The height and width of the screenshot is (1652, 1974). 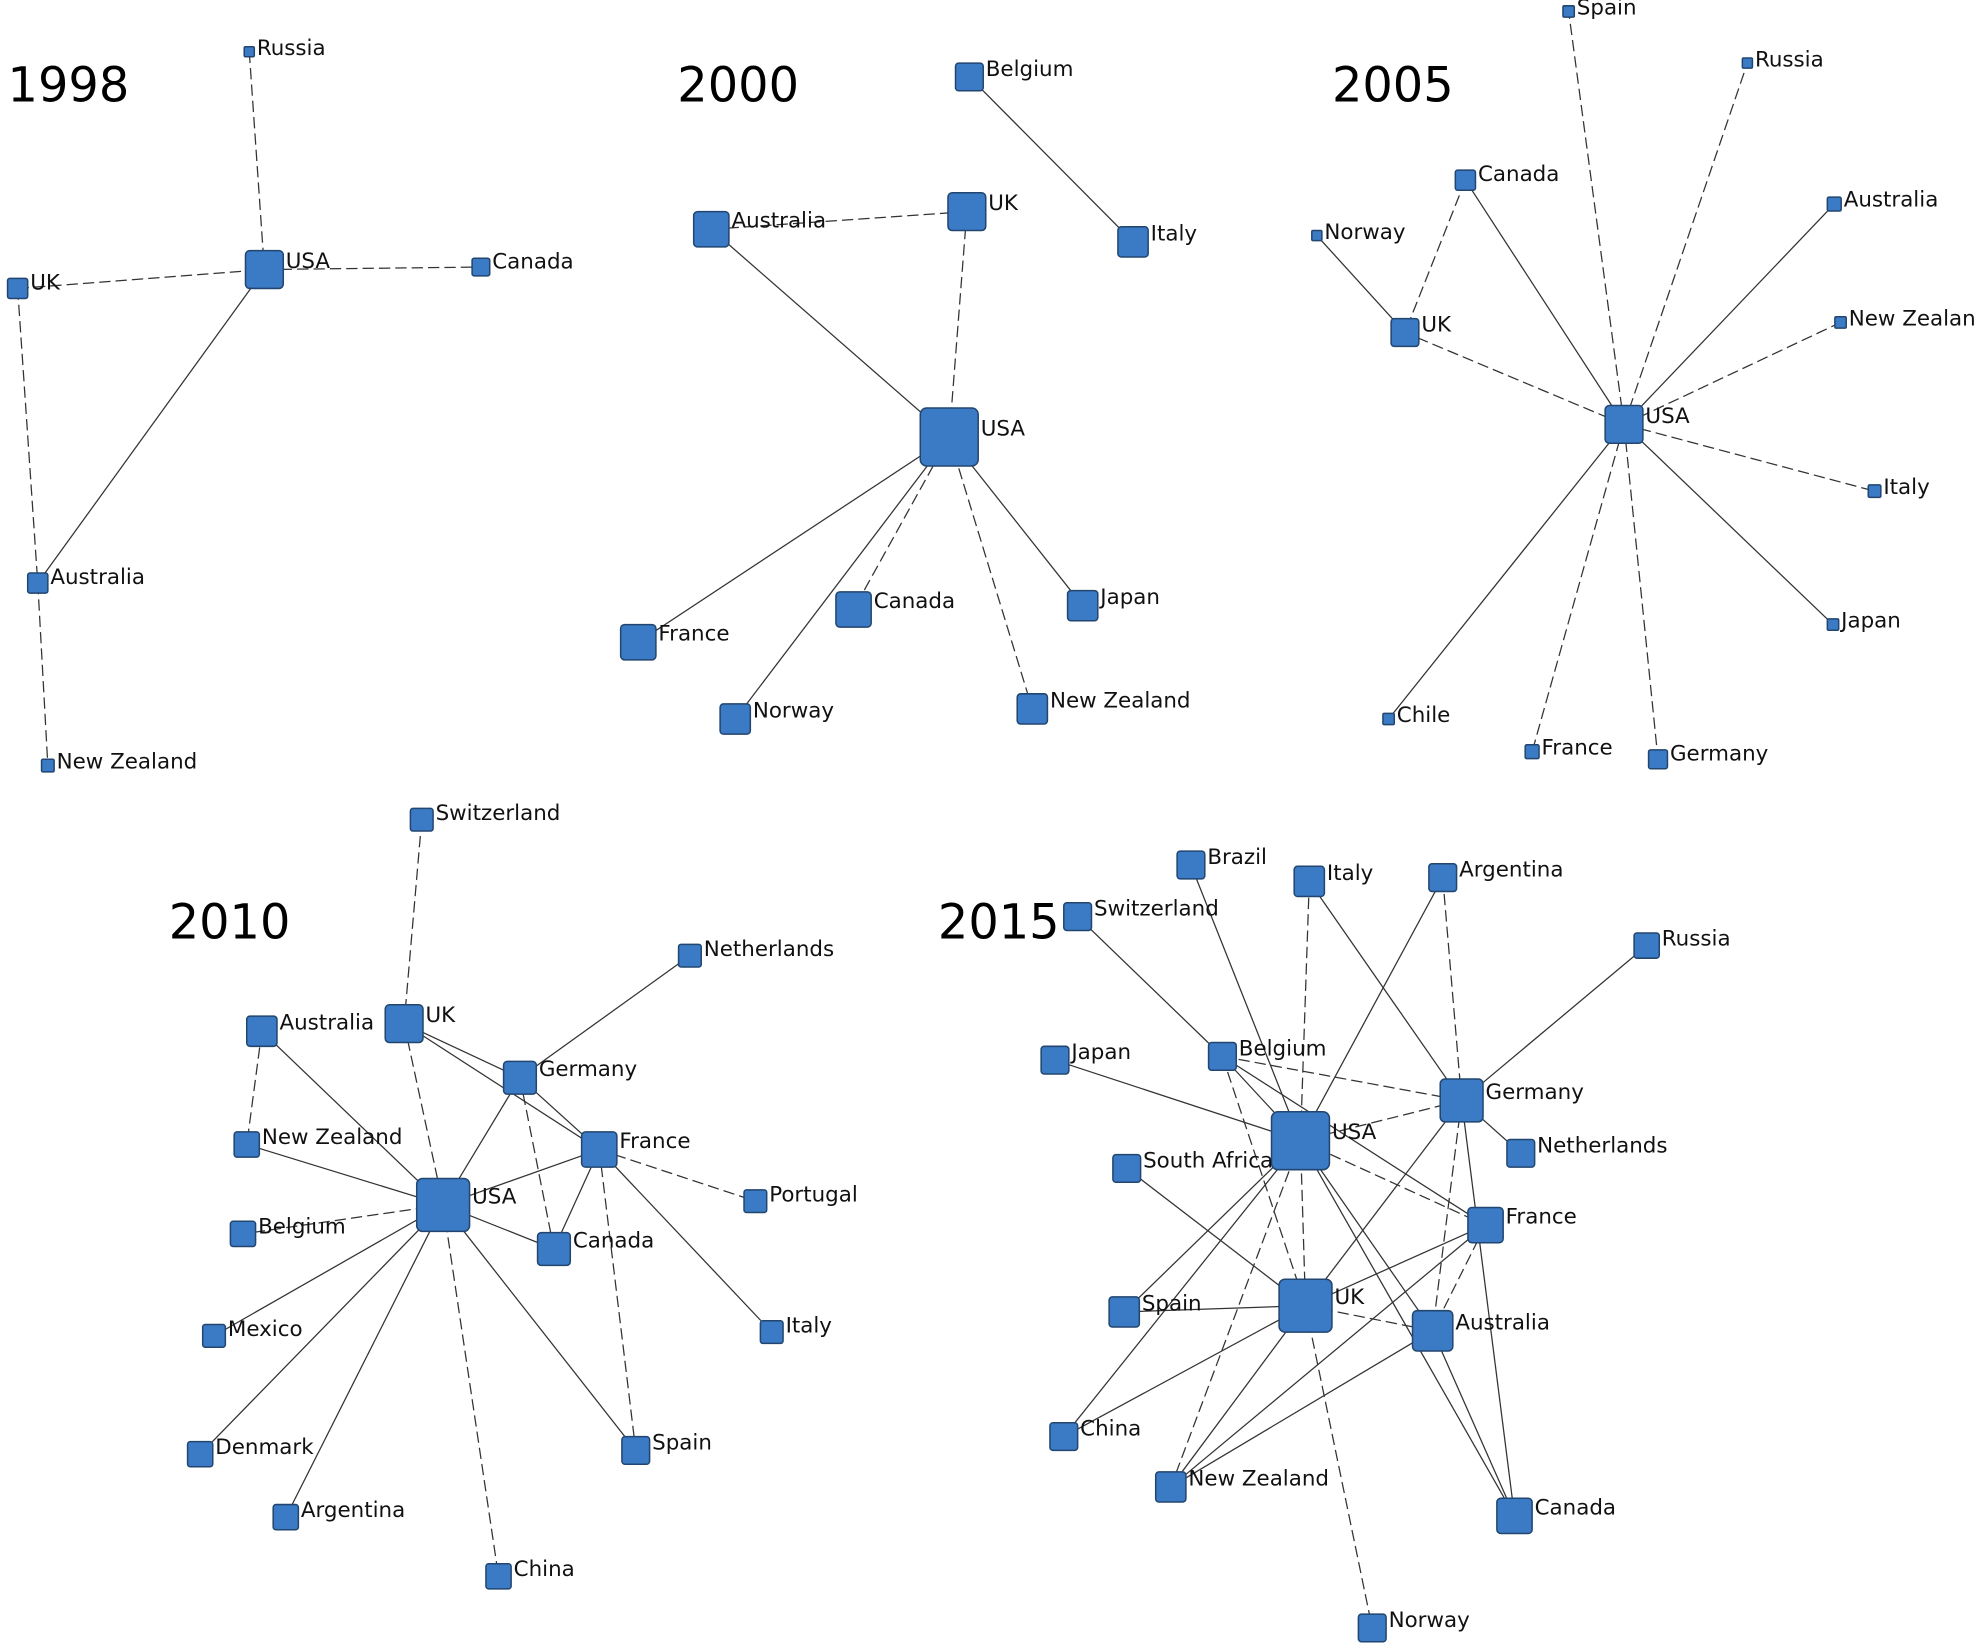 What do you see at coordinates (1283, 1048) in the screenshot?
I see `node-label: Belgium` at bounding box center [1283, 1048].